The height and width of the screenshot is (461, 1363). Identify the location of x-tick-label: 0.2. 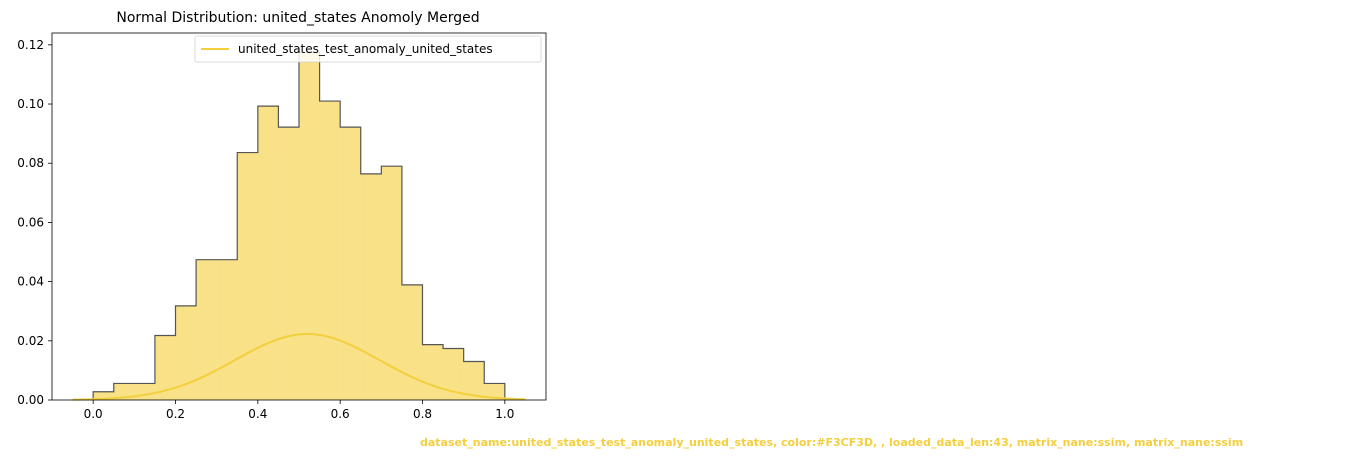
(175, 414).